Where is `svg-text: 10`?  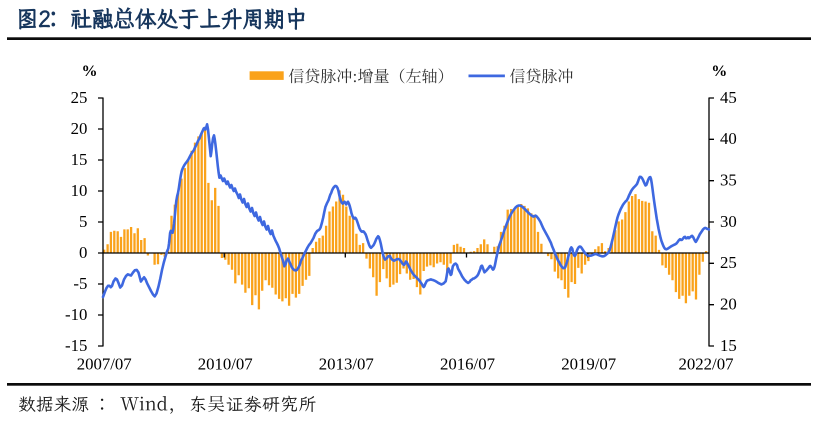 svg-text: 10 is located at coordinates (79, 190).